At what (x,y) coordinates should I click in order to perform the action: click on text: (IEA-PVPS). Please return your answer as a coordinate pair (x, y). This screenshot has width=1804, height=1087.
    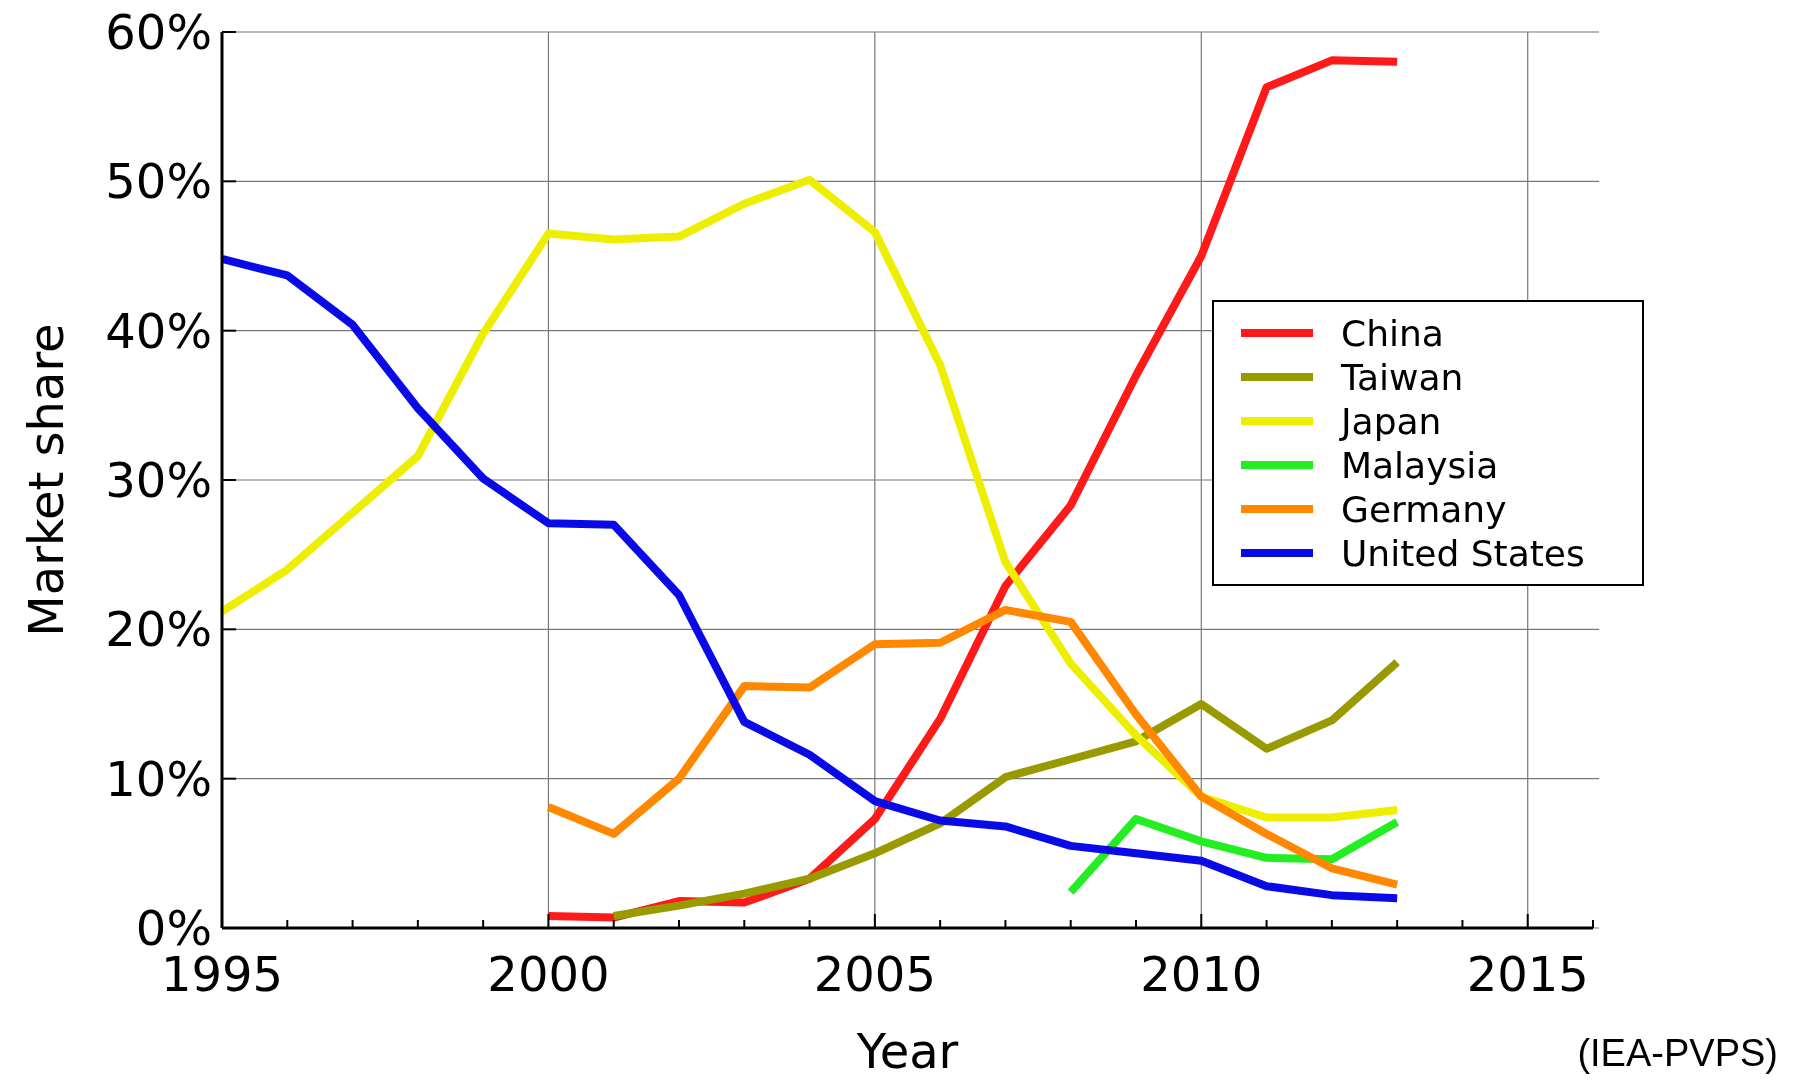
    Looking at the image, I should click on (1677, 1053).